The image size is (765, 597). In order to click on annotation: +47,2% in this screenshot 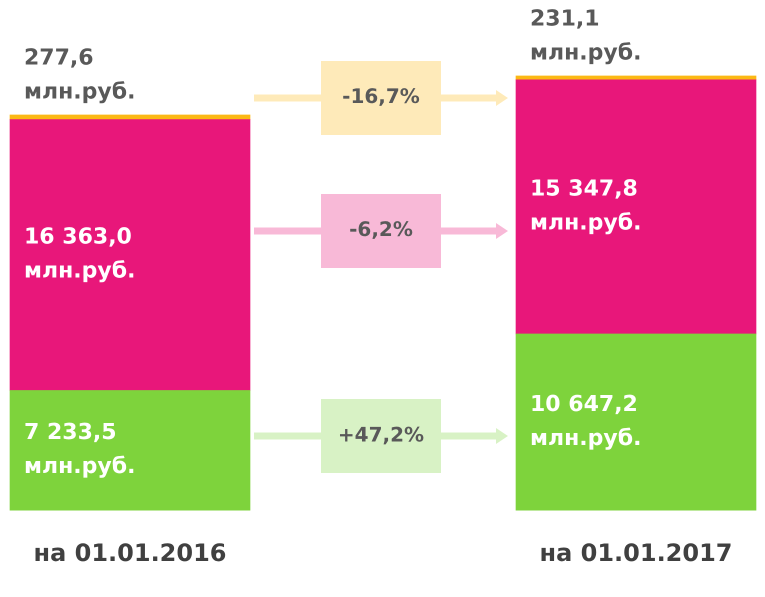, I will do `click(381, 434)`.